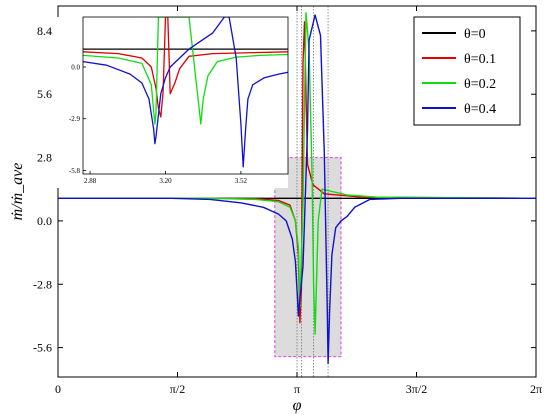 The height and width of the screenshot is (417, 550). I want to click on legend-label-0: θ=0, so click(475, 34).